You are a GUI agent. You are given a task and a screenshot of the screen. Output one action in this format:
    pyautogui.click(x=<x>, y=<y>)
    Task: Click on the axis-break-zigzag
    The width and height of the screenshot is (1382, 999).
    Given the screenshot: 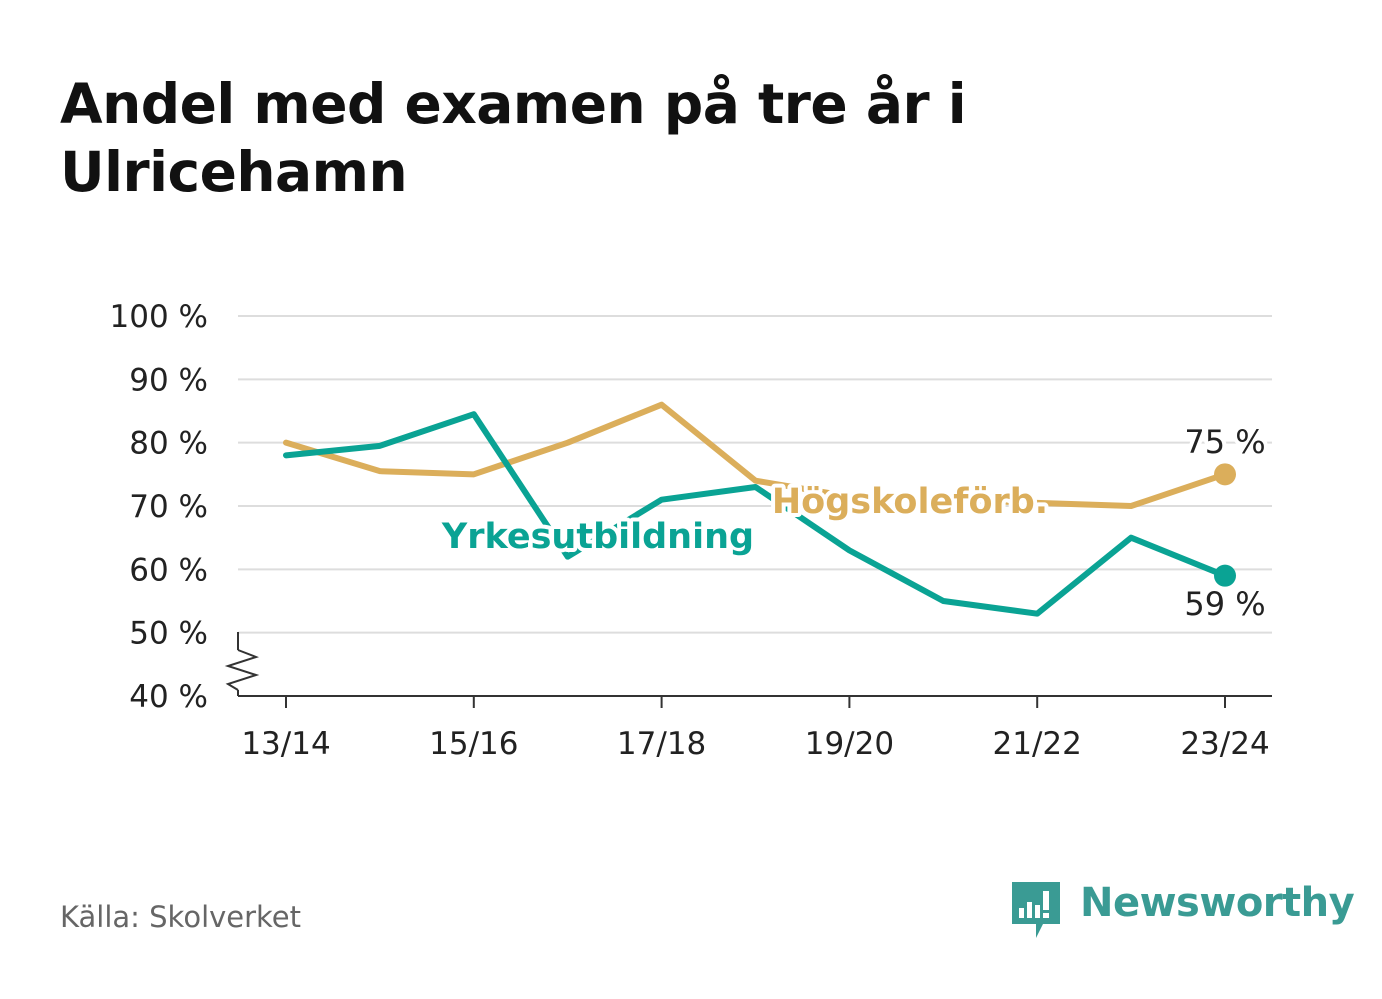 What is the action you would take?
    pyautogui.click(x=242, y=670)
    